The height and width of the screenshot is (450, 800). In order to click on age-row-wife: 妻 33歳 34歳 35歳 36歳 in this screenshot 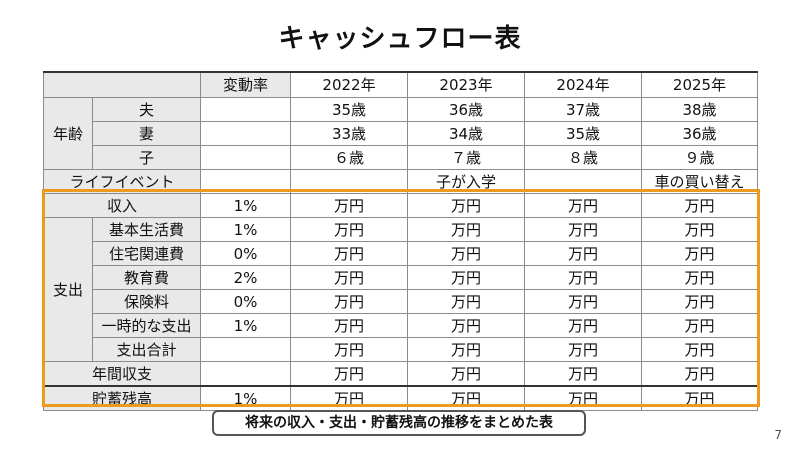, I will do `click(401, 133)`.